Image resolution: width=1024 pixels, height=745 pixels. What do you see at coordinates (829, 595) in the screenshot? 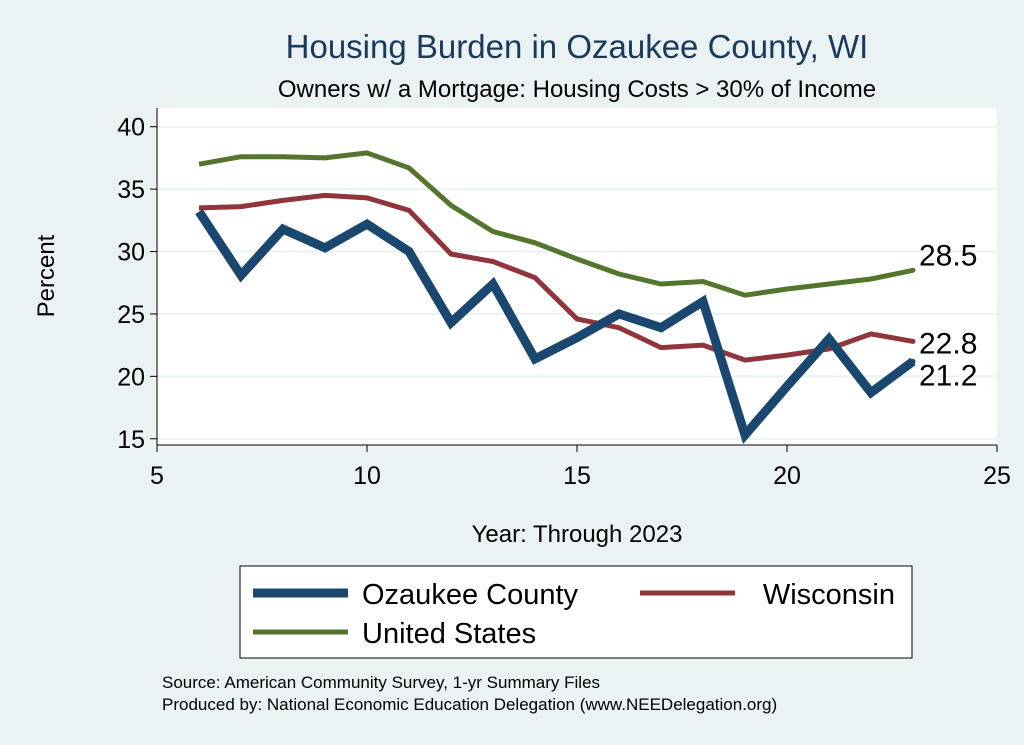
I see `legend-label-wisconsin: Wisconsin` at bounding box center [829, 595].